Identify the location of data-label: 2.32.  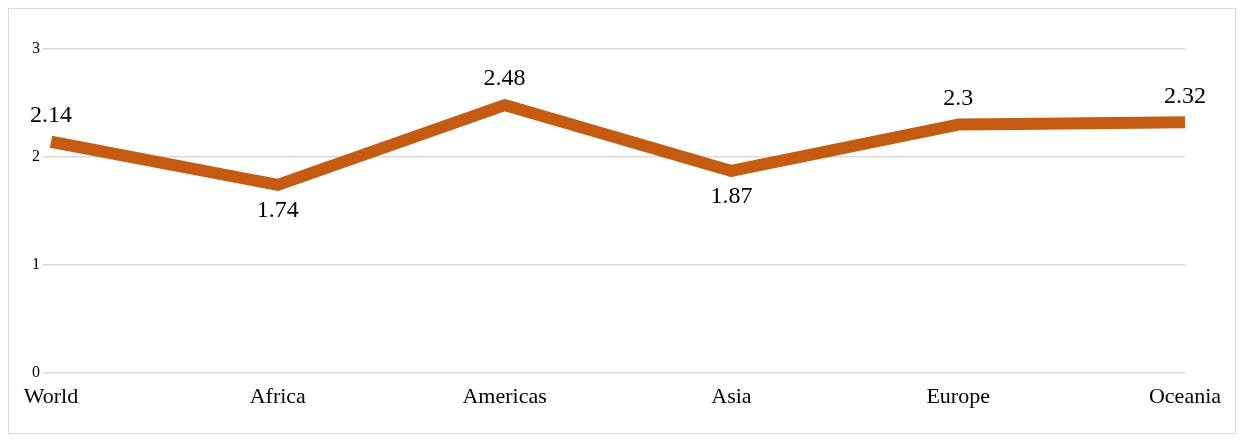
(1185, 94).